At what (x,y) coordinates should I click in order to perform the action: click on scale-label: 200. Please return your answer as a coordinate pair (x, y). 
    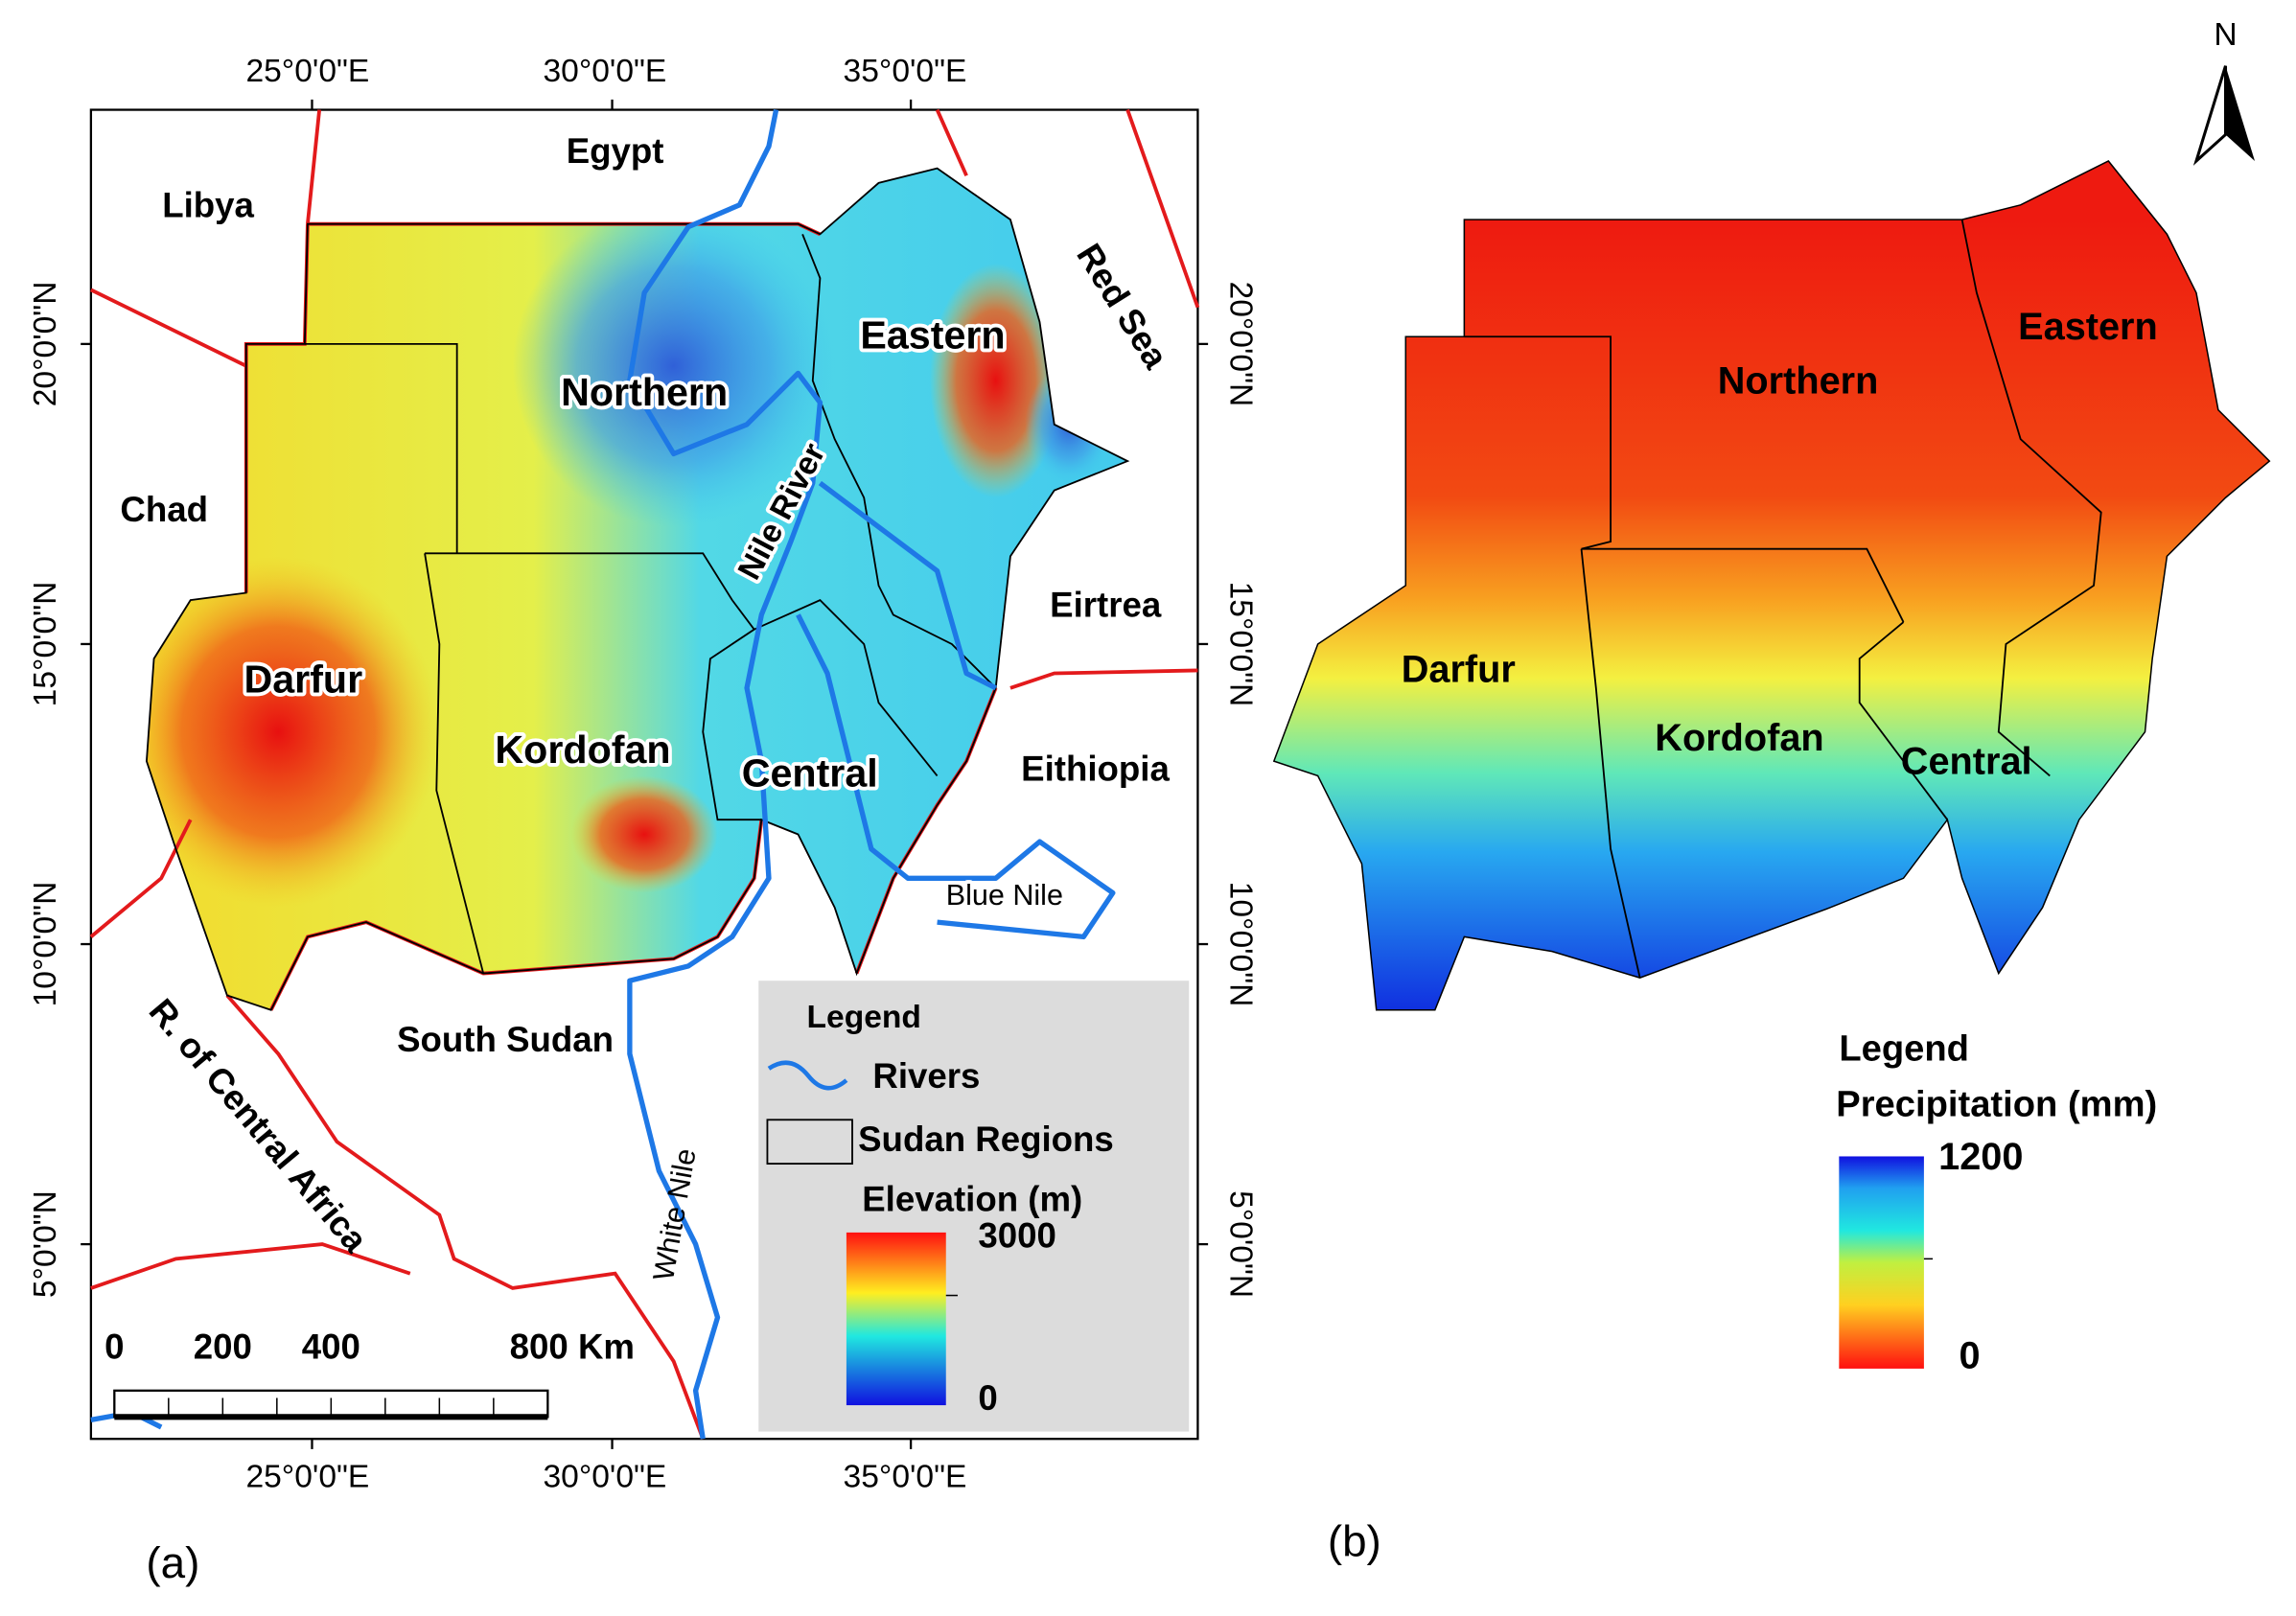
    Looking at the image, I should click on (223, 1347).